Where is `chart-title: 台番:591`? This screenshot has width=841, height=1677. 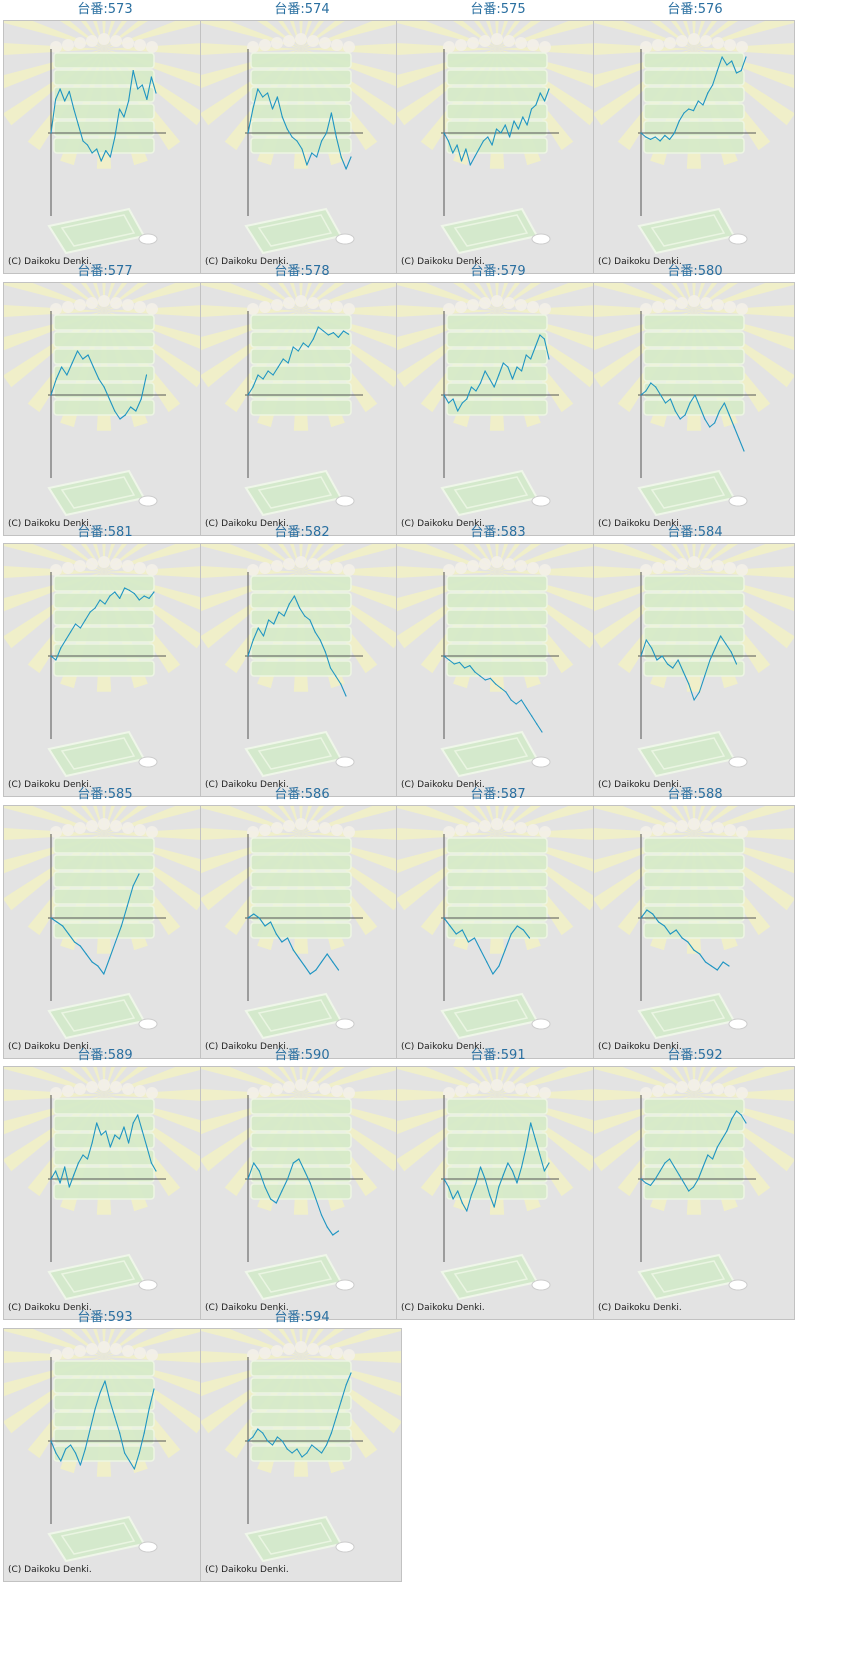 chart-title: 台番:591 is located at coordinates (498, 1055).